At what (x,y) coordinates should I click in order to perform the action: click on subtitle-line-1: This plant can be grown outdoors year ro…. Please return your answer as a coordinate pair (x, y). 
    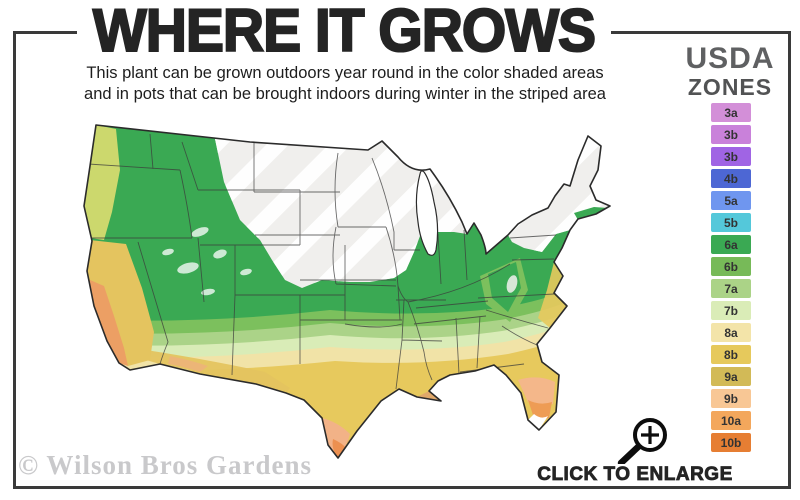
    Looking at the image, I should click on (345, 73).